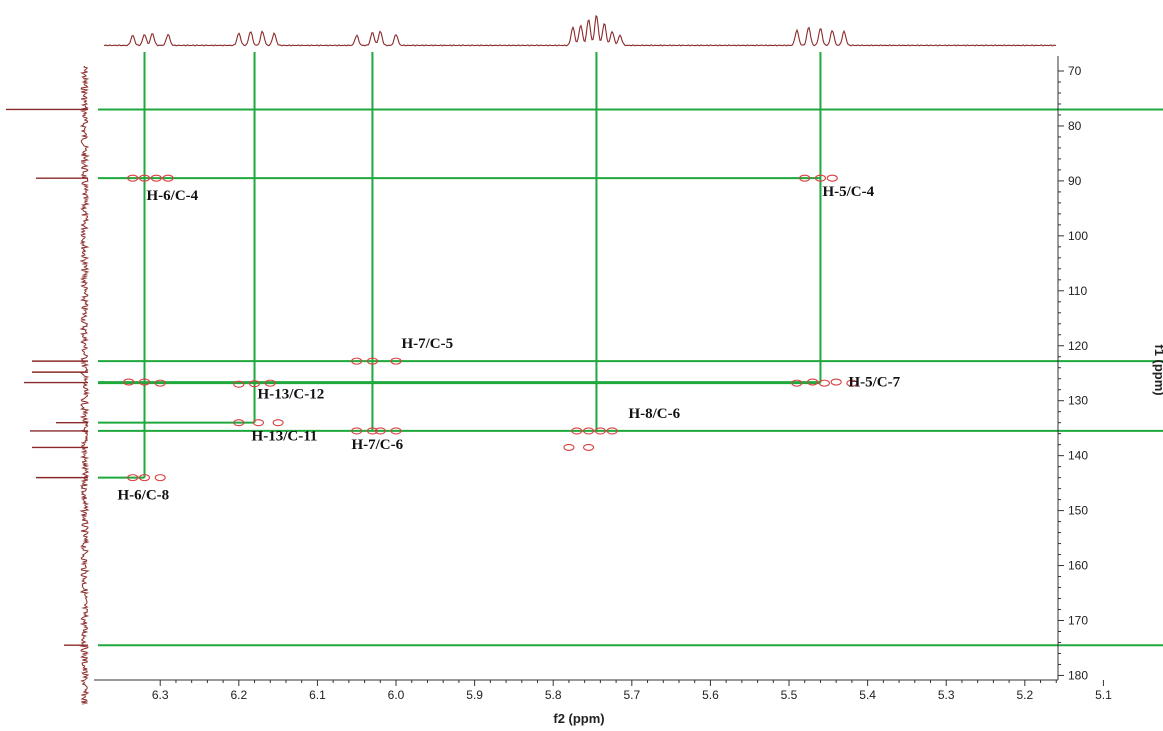 The width and height of the screenshot is (1163, 731). I want to click on x-tick-label: 5.2, so click(1024, 695).